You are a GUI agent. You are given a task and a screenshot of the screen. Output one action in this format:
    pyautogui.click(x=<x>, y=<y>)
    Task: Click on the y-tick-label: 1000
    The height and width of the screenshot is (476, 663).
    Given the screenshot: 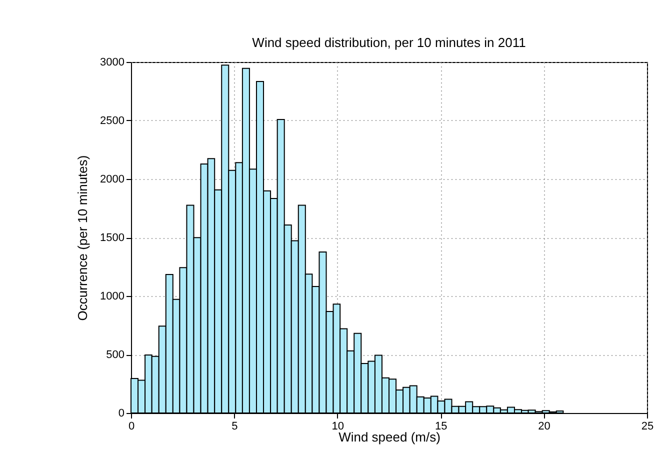 What is the action you would take?
    pyautogui.click(x=112, y=296)
    